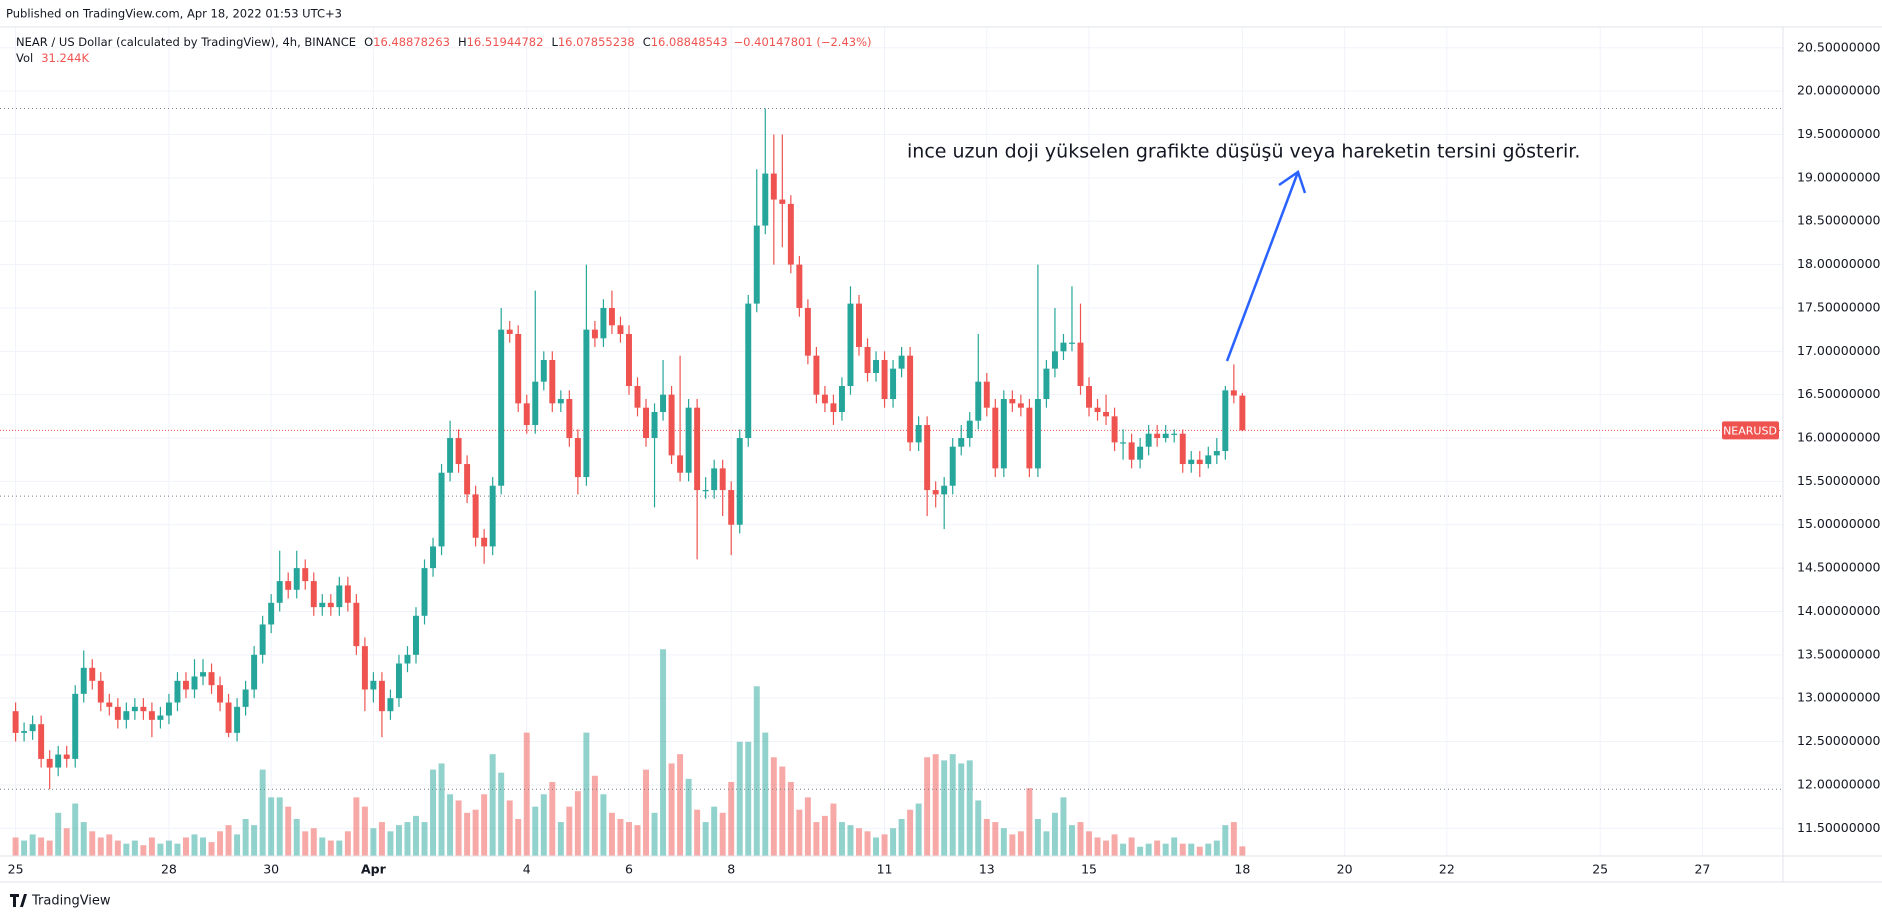 The image size is (1882, 919). I want to click on volume-title: Vol, so click(24, 58).